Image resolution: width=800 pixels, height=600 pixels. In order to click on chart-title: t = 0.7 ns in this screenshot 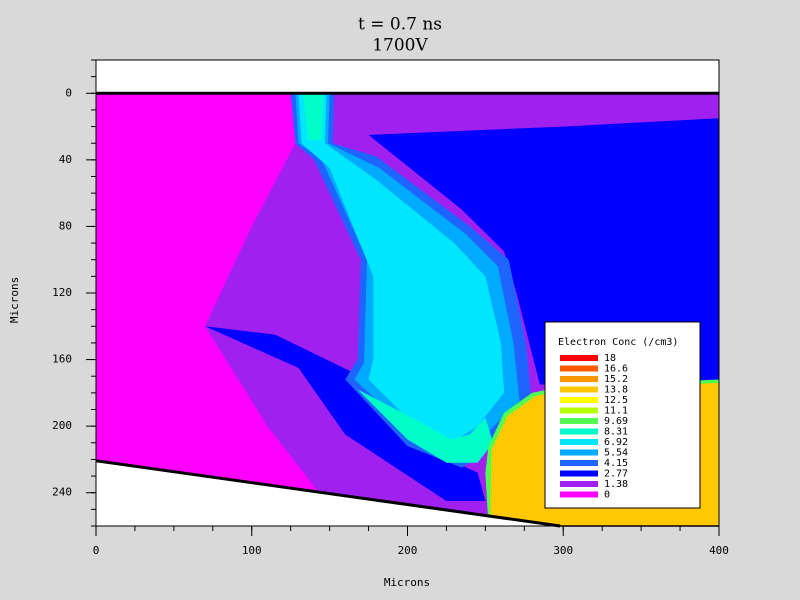, I will do `click(400, 25)`.